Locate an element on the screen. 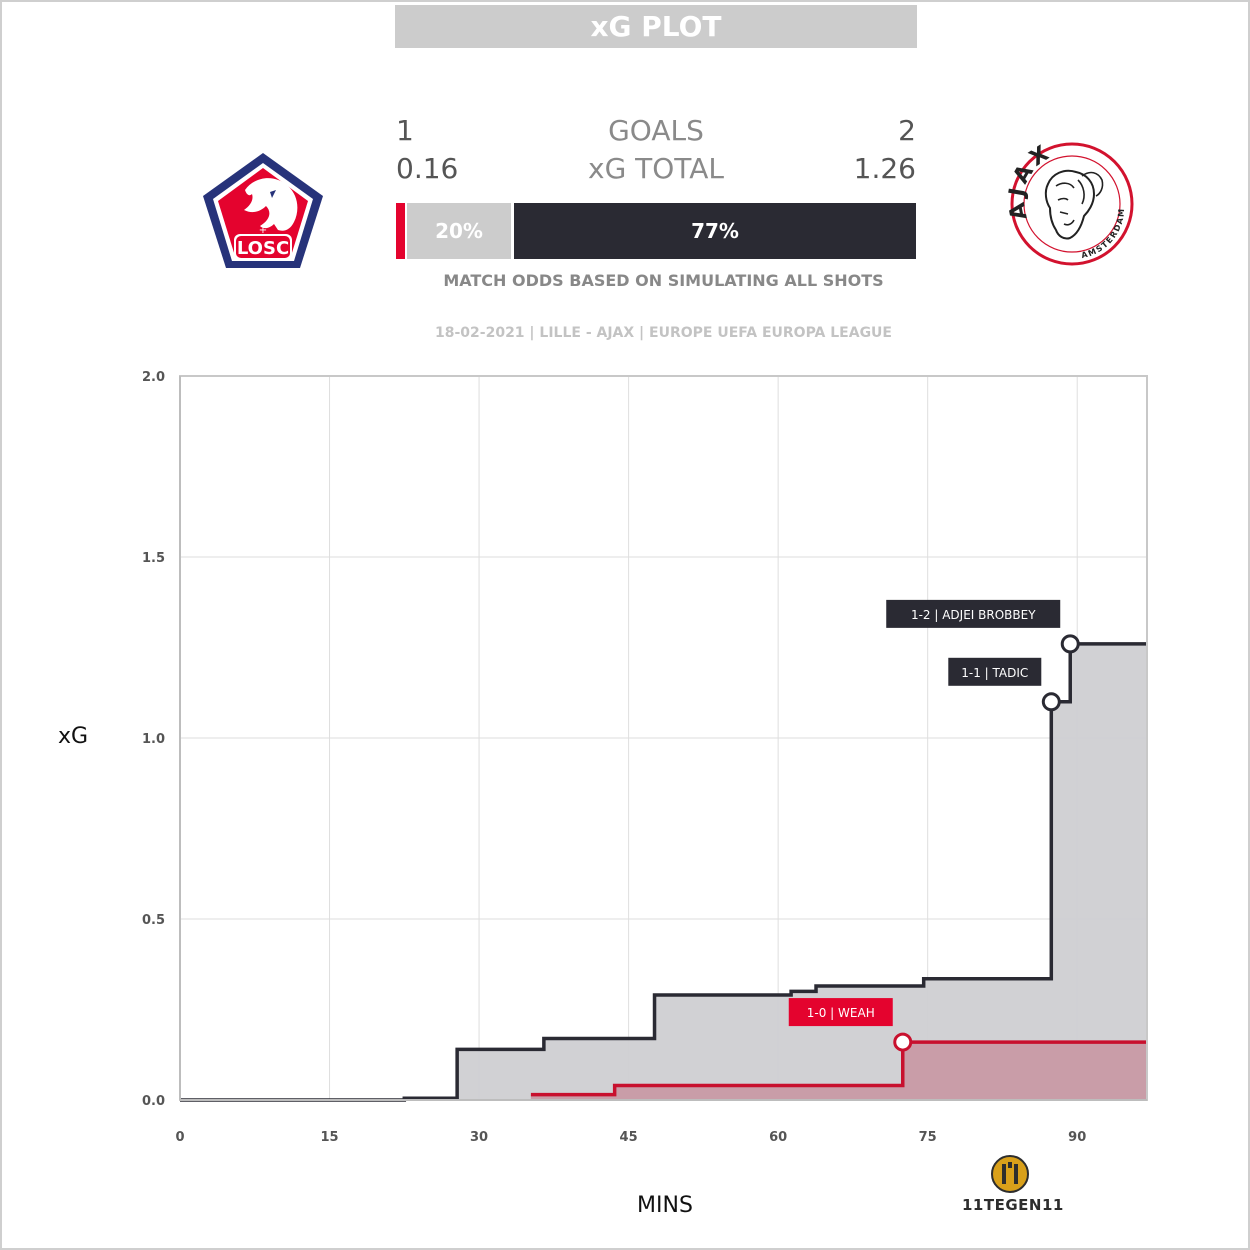 This screenshot has width=1250, height=1250. annotation-label: 1-2 | ADJEI BROBBEY is located at coordinates (973, 615).